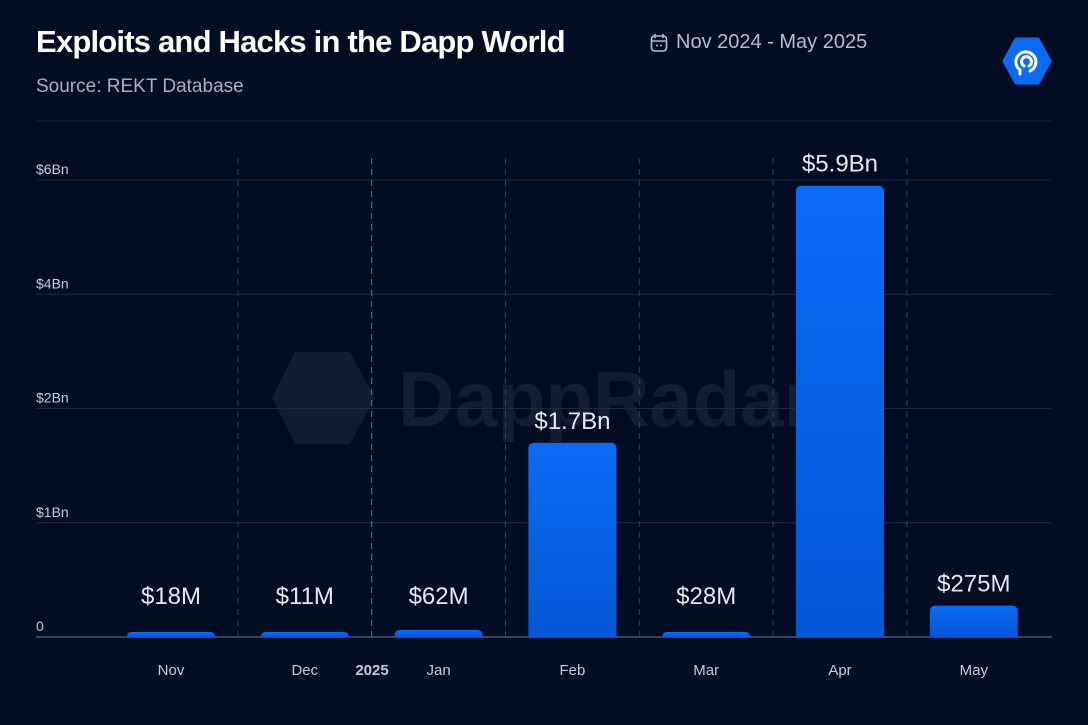  What do you see at coordinates (606, 399) in the screenshot?
I see `svg-text: DappRadar` at bounding box center [606, 399].